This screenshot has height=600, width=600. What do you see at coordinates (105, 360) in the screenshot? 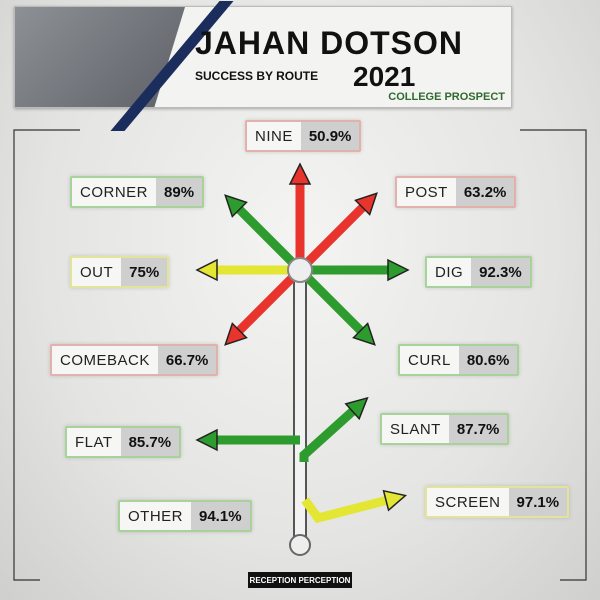
I see `route-name: COMEBACK` at bounding box center [105, 360].